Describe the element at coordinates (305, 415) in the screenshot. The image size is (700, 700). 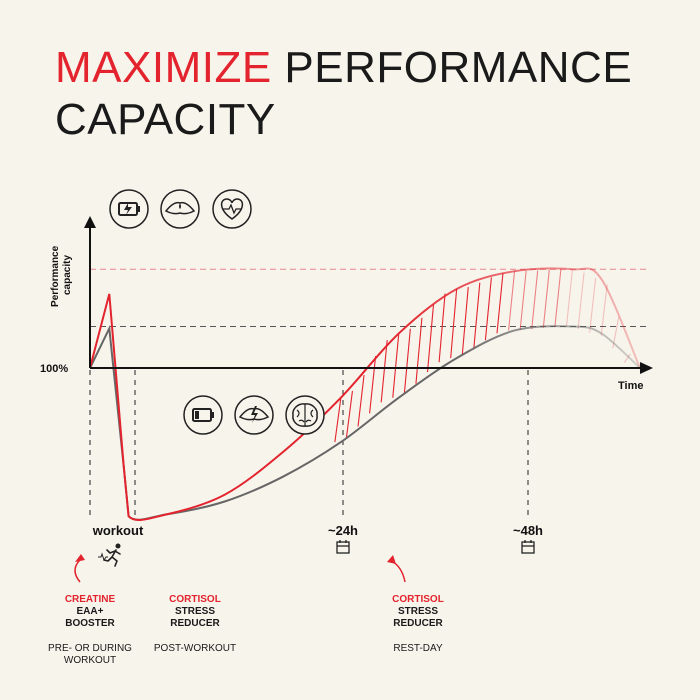
I see `brain-icon` at that location.